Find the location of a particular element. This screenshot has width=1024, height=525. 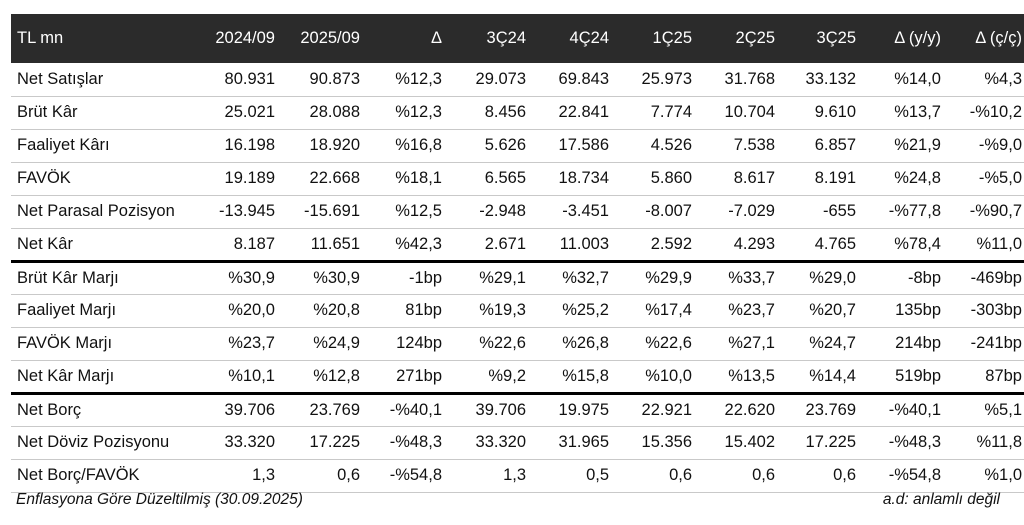

table-cell: %19,3 is located at coordinates (502, 310).